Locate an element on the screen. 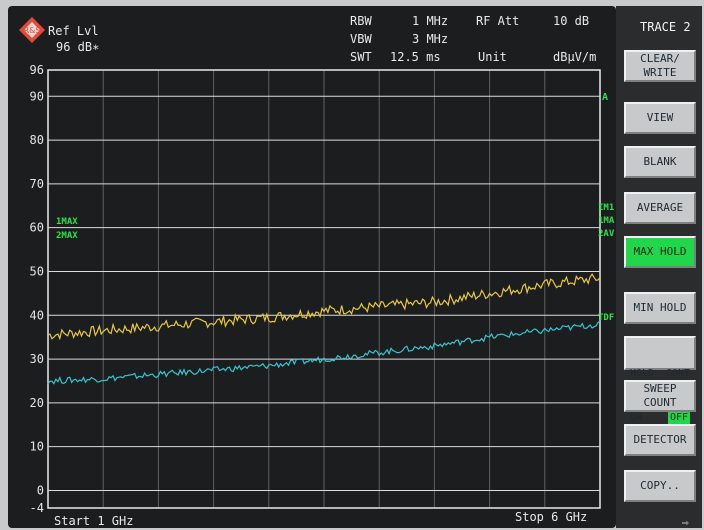 This screenshot has height=530, width=704. svg-text: R&S is located at coordinates (32, 30).